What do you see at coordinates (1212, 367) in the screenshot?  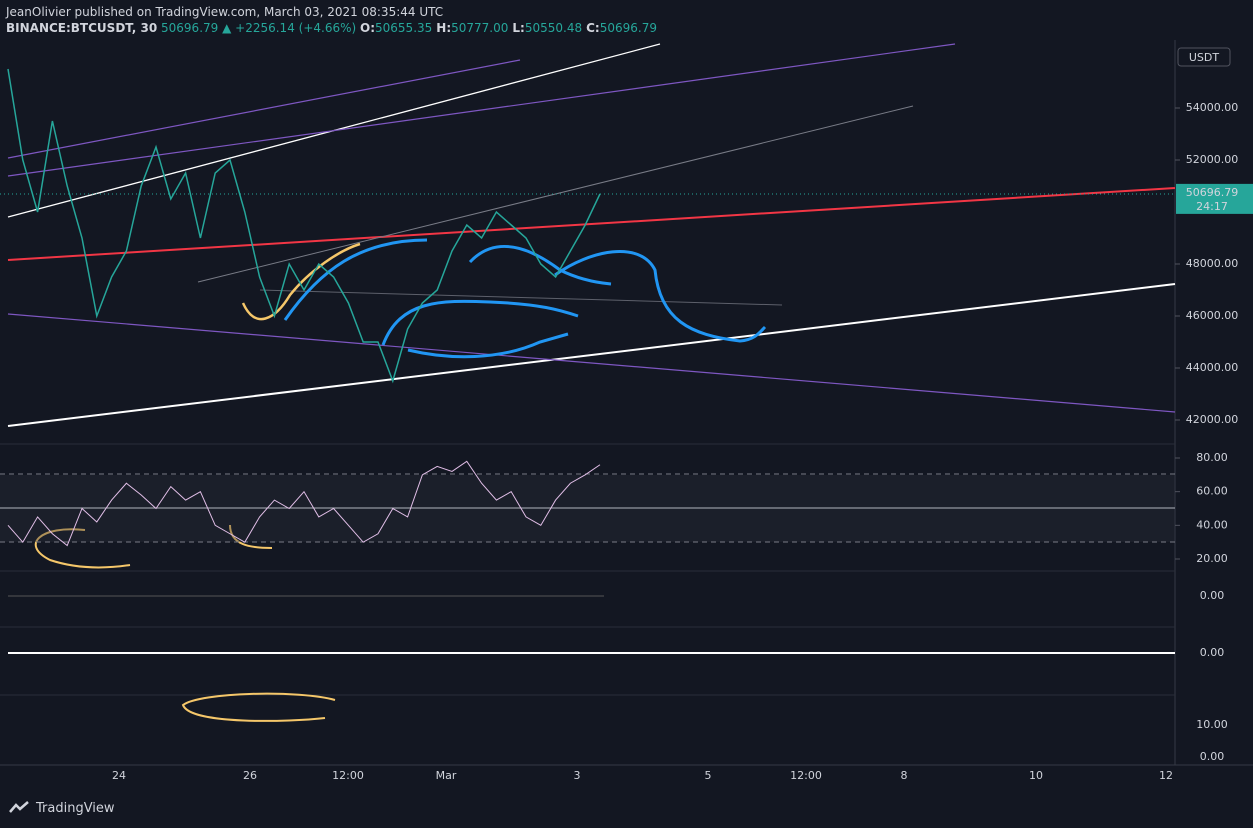 I see `price-tick-label: 44000.00` at bounding box center [1212, 367].